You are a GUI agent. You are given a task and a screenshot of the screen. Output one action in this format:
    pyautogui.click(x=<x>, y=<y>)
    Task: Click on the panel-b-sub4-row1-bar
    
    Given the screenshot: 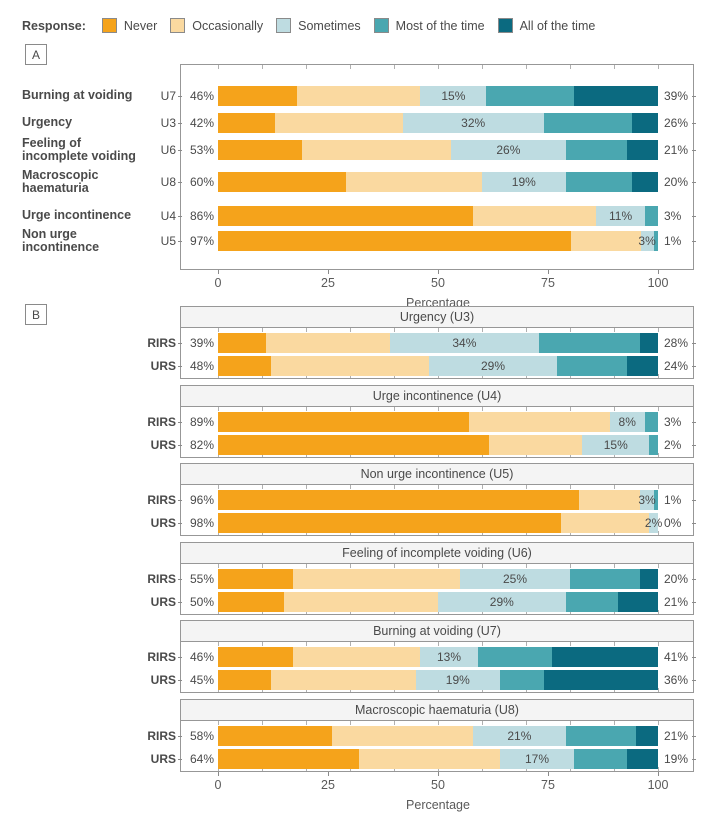 What is the action you would take?
    pyautogui.click(x=438, y=680)
    